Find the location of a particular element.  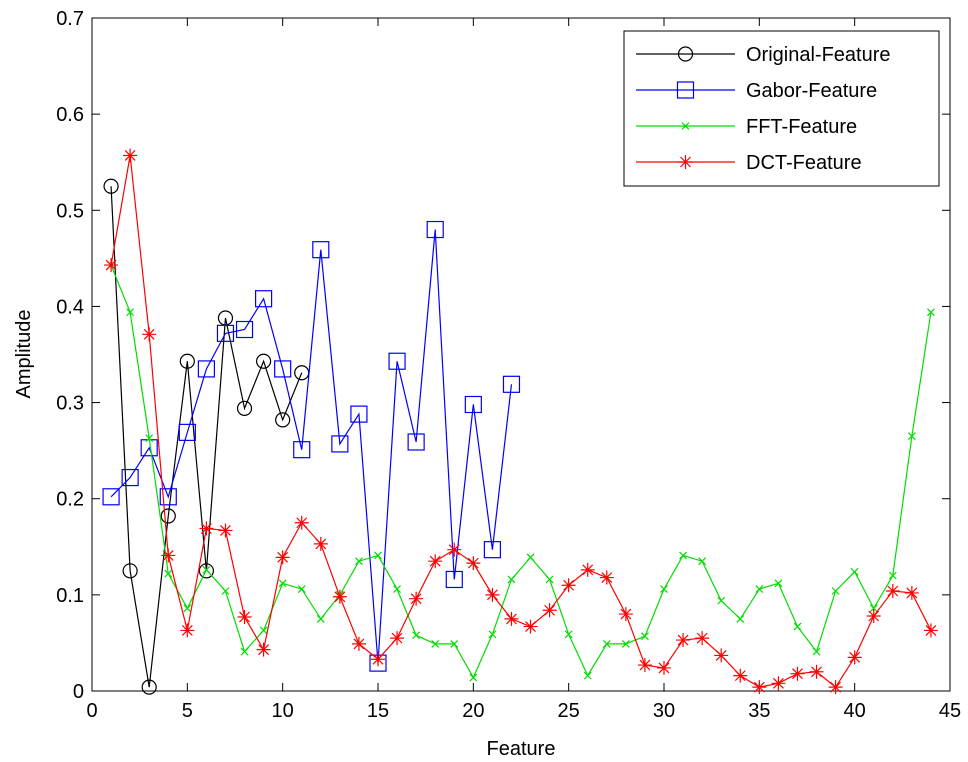

legend-label: FFT-Feature is located at coordinates (801, 127).